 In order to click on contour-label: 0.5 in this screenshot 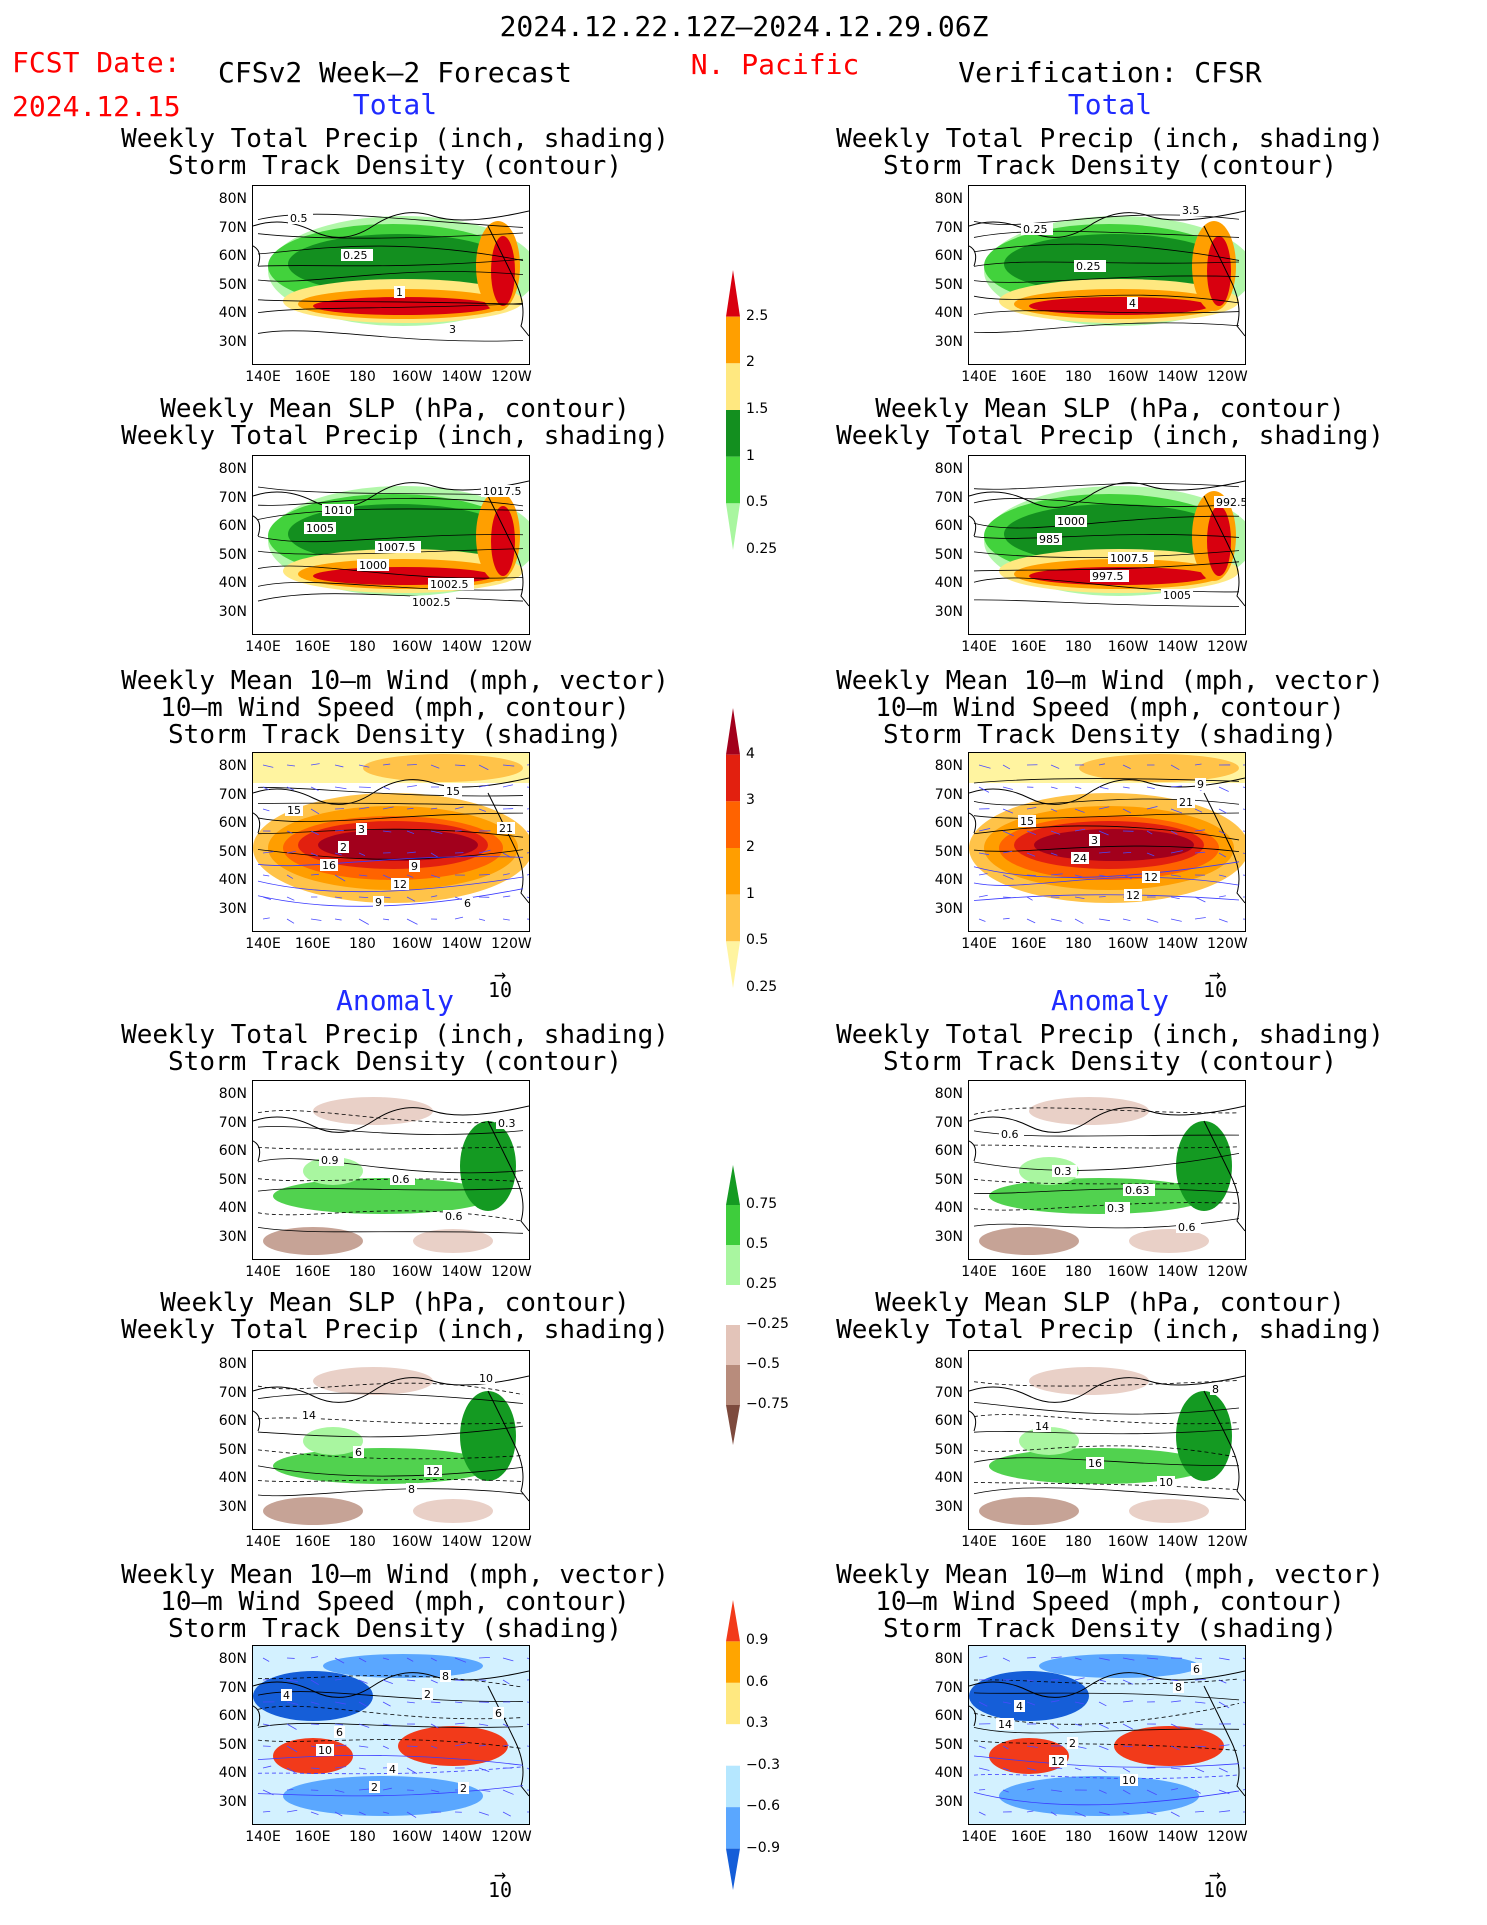, I will do `click(300, 218)`.